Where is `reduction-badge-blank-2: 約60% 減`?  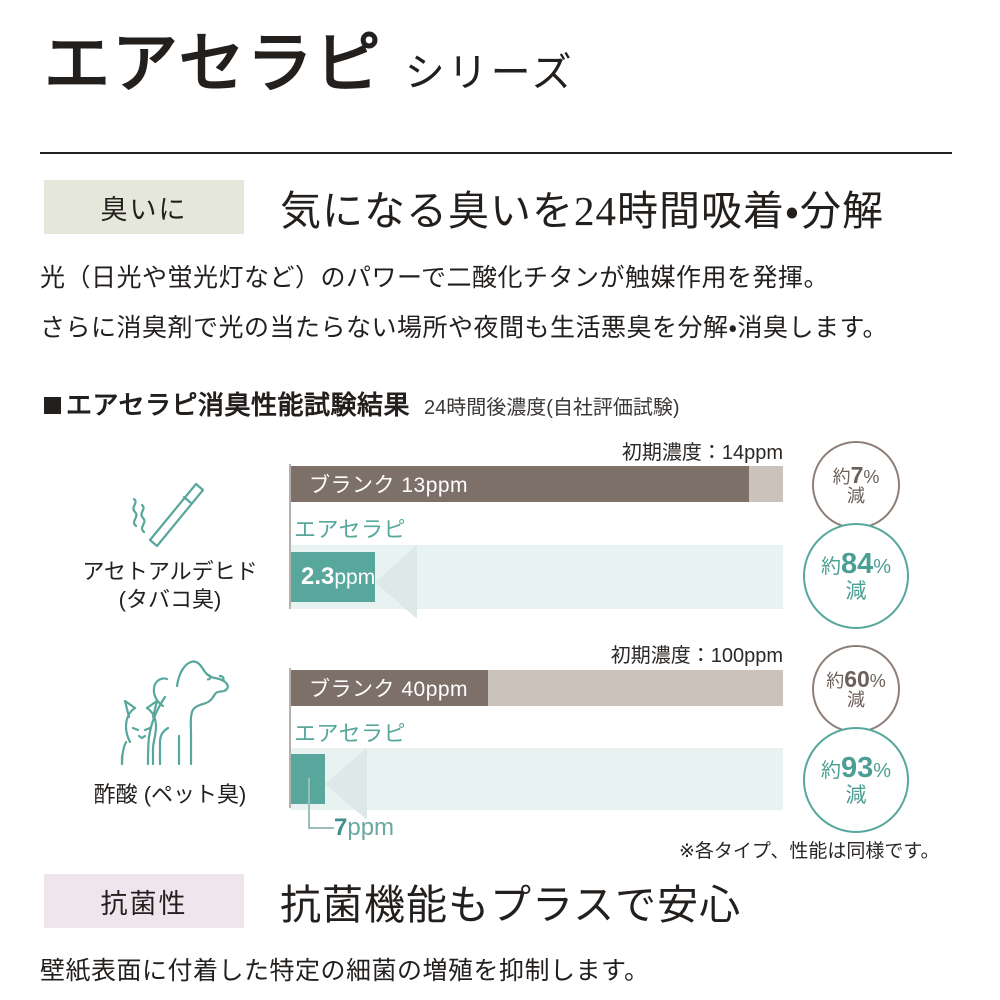 reduction-badge-blank-2: 約60% 減 is located at coordinates (856, 689).